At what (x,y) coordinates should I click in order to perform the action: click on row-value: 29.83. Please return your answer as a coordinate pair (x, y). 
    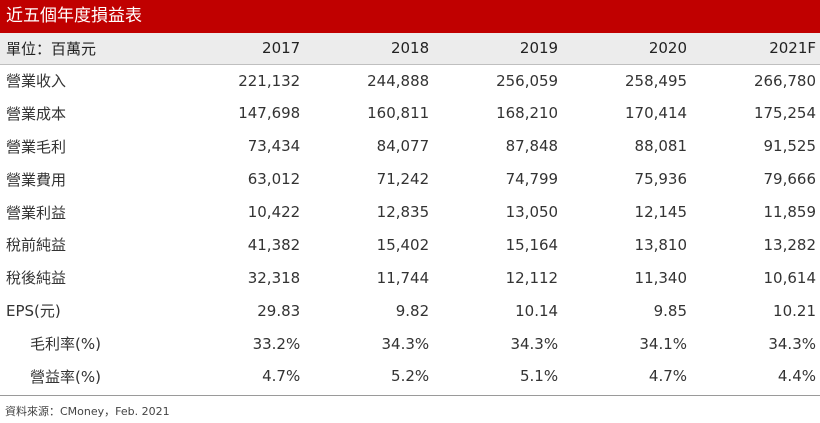
    Looking at the image, I should click on (279, 310).